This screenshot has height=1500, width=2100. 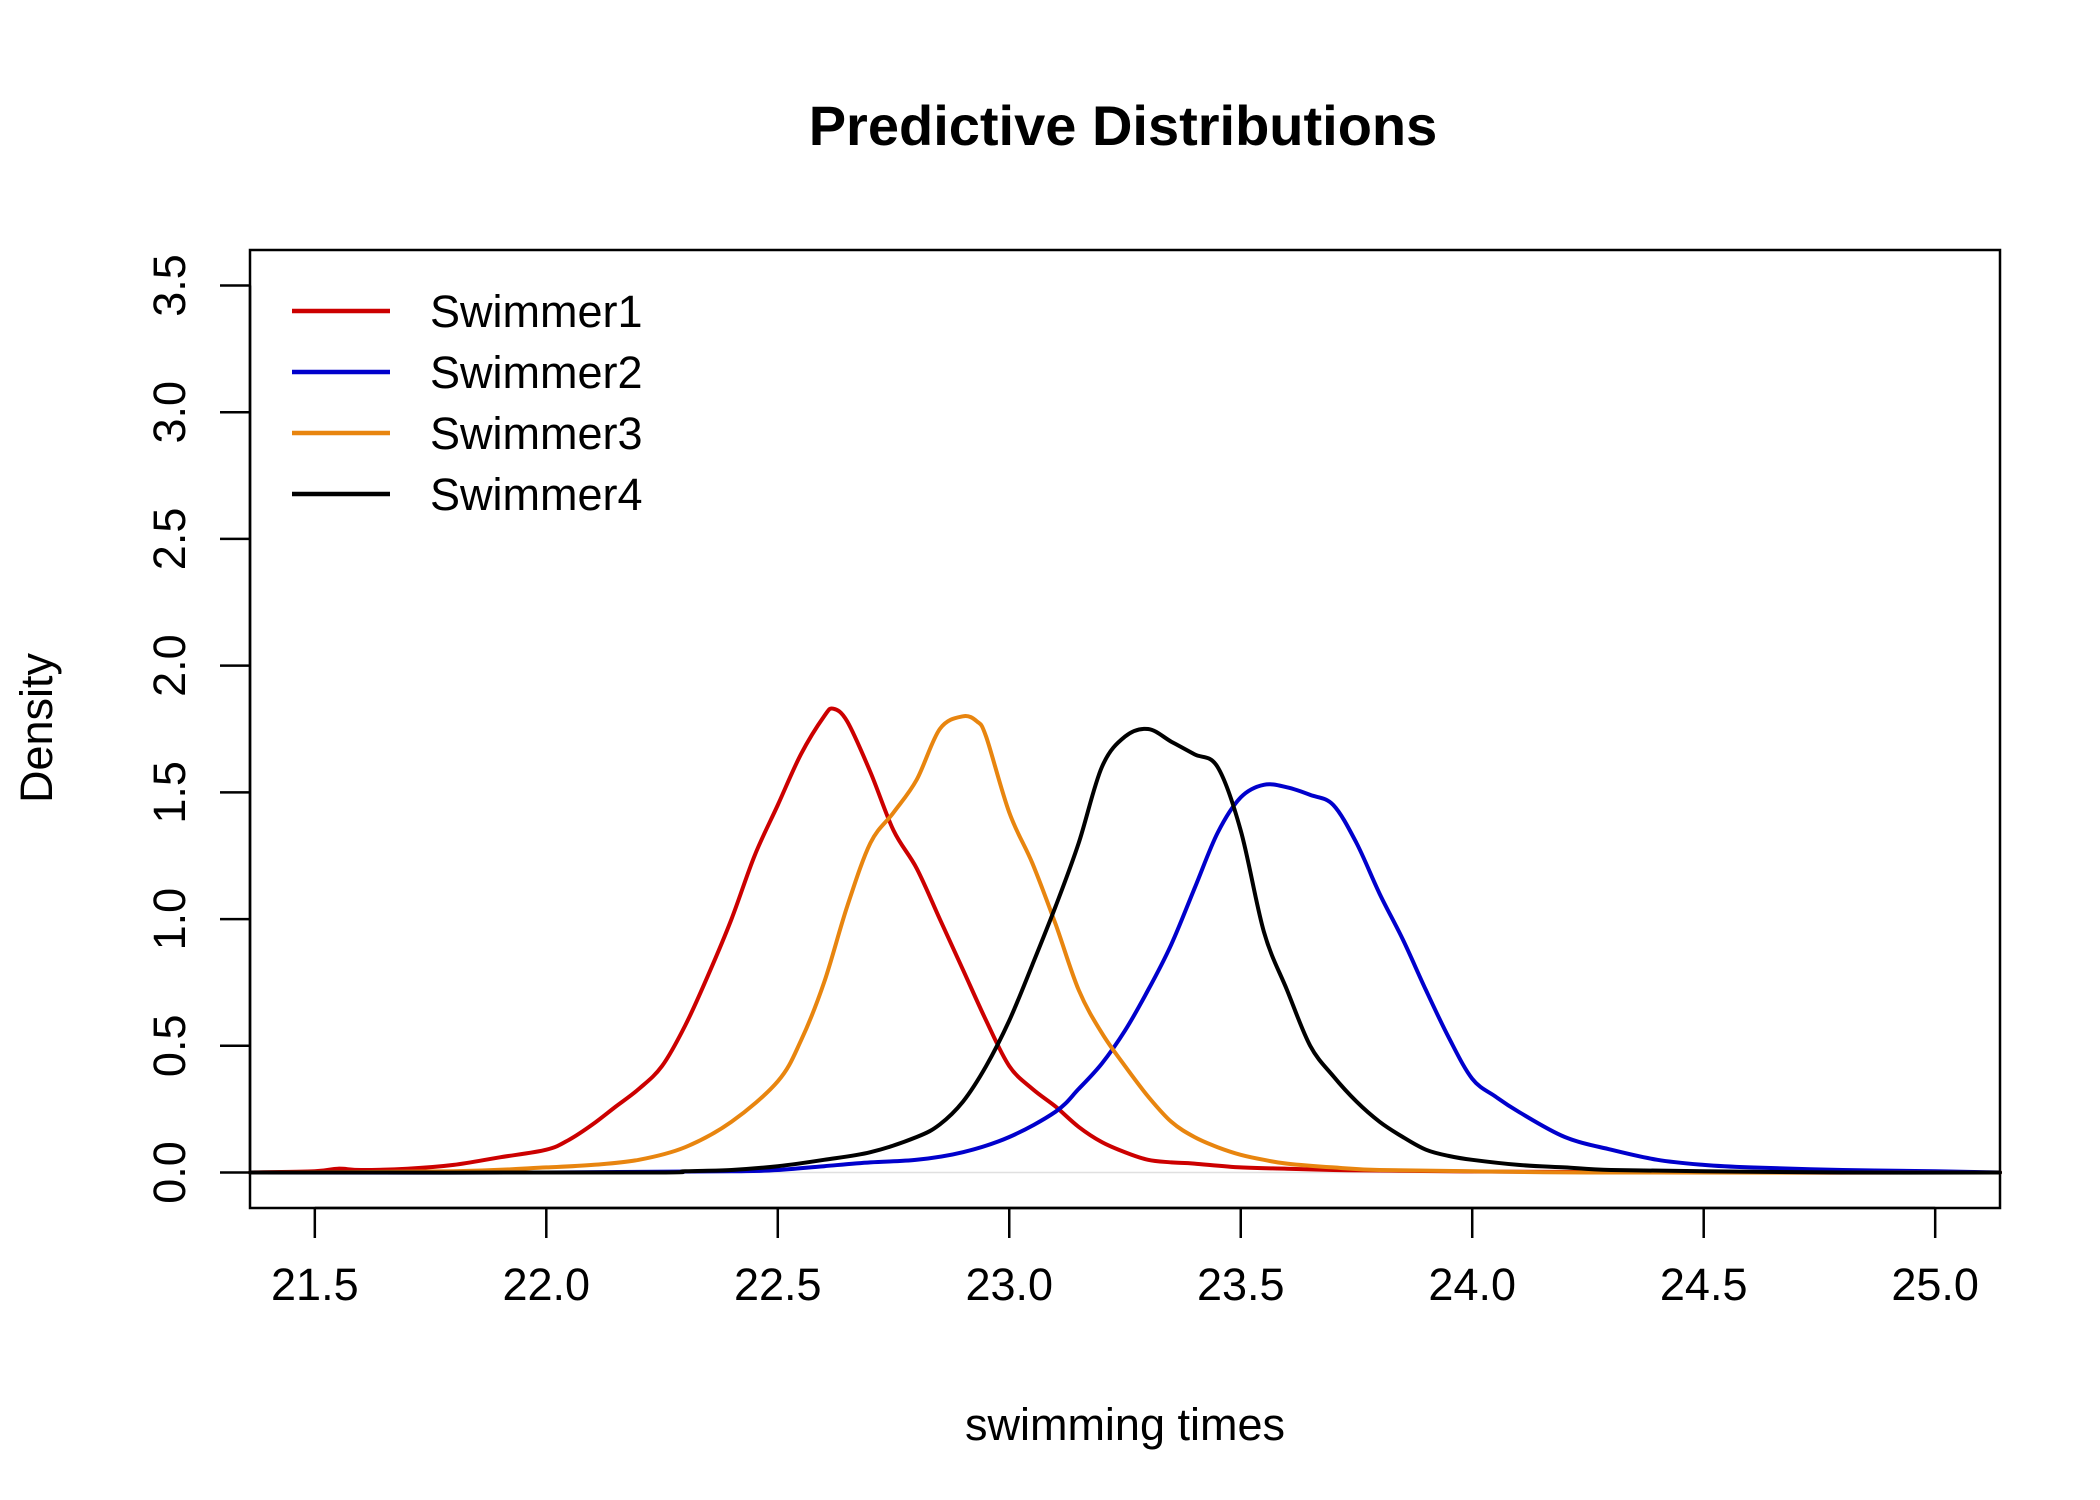 What do you see at coordinates (1009, 1284) in the screenshot?
I see `x-tick-label: 23.0` at bounding box center [1009, 1284].